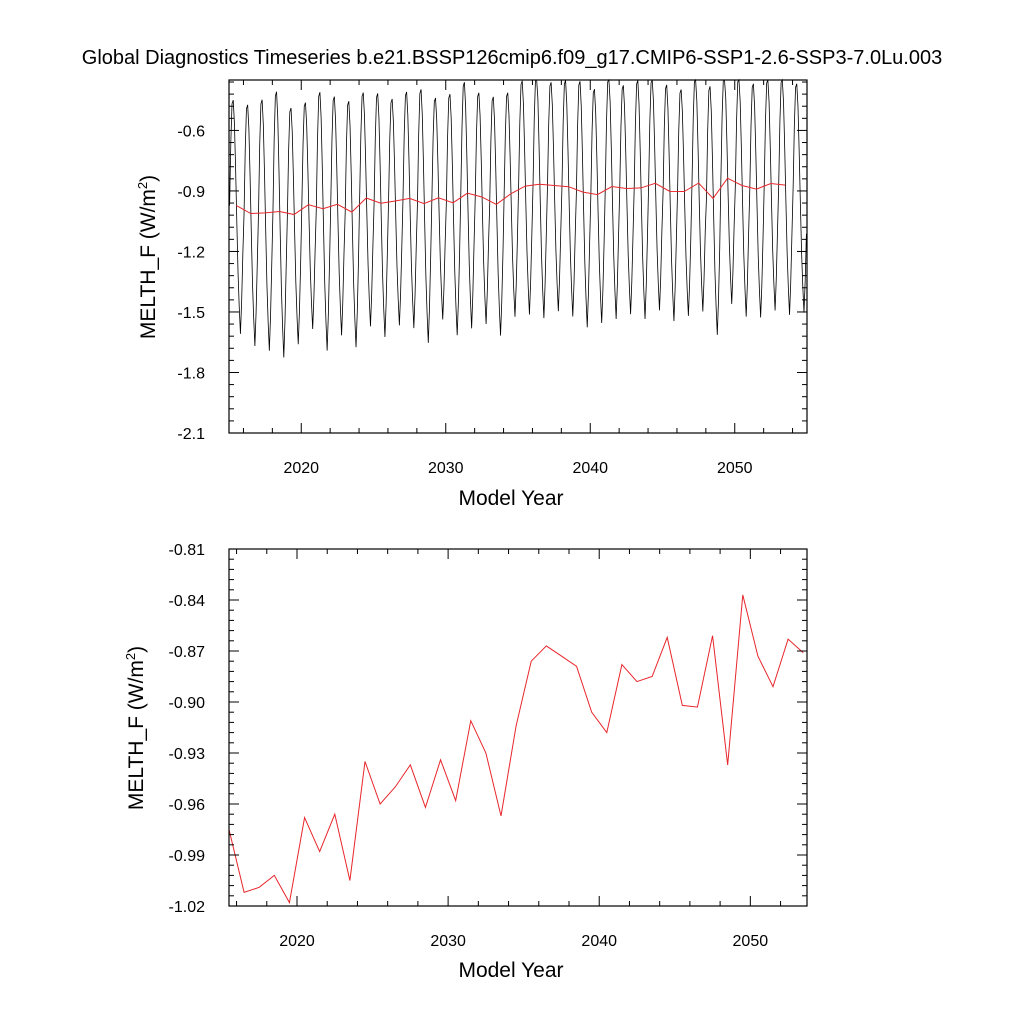 The width and height of the screenshot is (1024, 1024). What do you see at coordinates (191, 192) in the screenshot?
I see `y-tick-label: -0.9` at bounding box center [191, 192].